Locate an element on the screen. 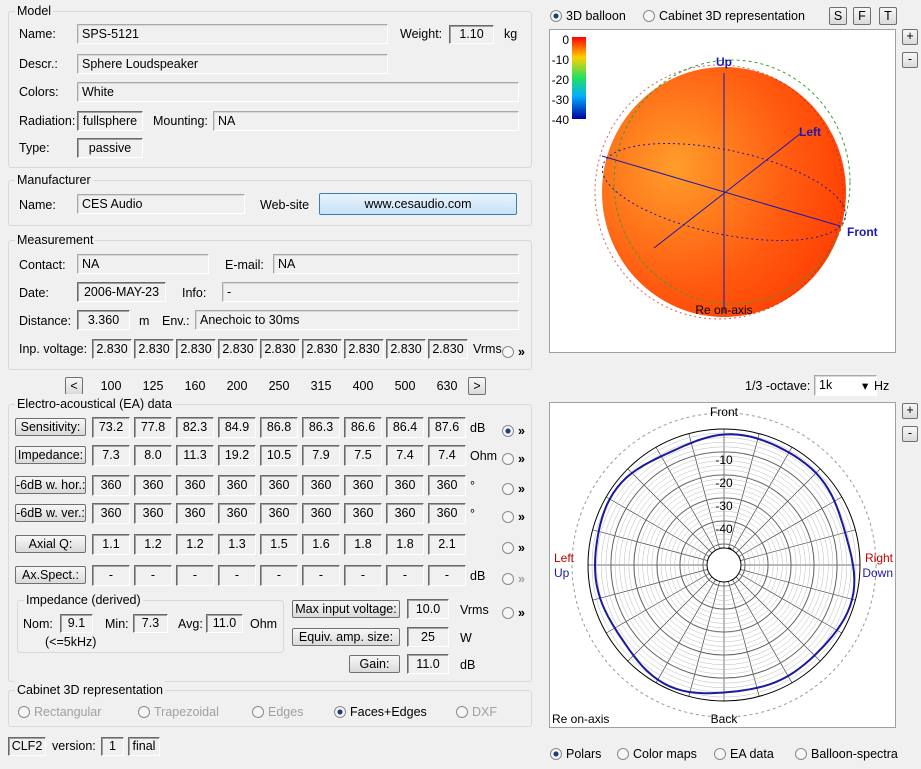  text-field: Anechoic to 30ms is located at coordinates (357, 320).